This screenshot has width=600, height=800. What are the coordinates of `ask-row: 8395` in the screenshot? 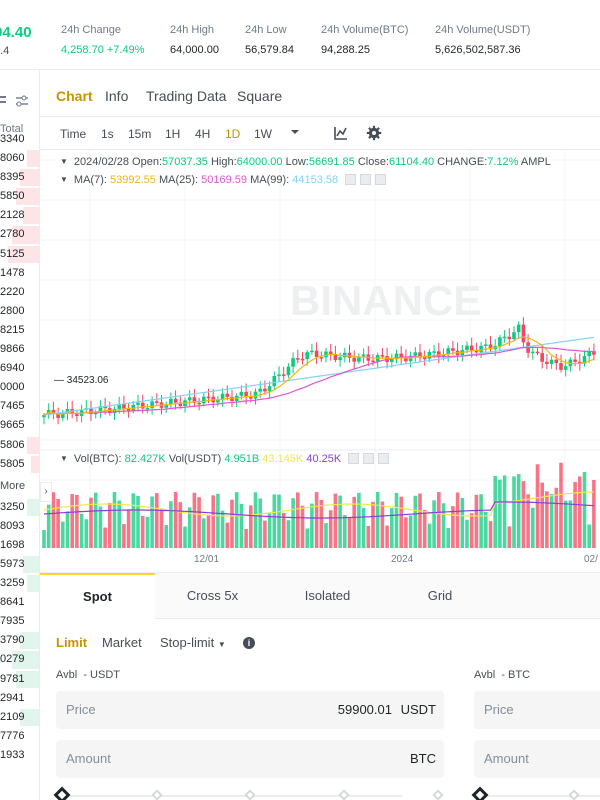 It's located at (19, 177).